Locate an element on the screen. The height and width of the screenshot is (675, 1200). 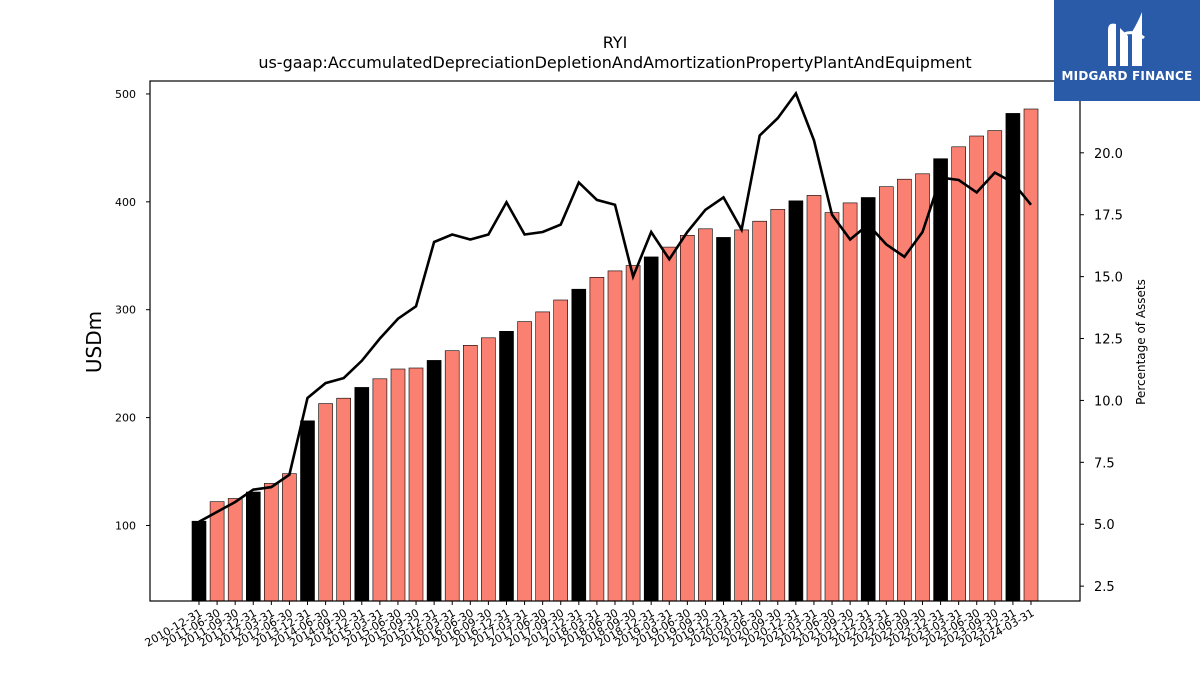
y2-tick-label: 17.5 is located at coordinates (1108, 216).